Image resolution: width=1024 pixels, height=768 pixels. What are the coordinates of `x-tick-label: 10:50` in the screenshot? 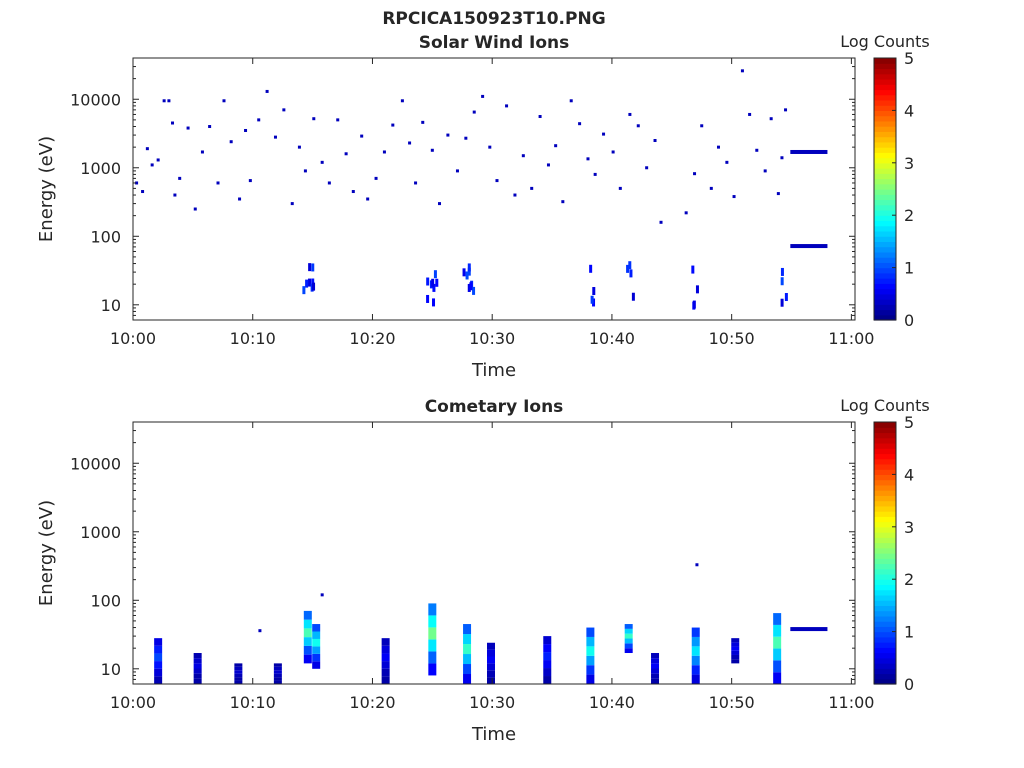 It's located at (732, 338).